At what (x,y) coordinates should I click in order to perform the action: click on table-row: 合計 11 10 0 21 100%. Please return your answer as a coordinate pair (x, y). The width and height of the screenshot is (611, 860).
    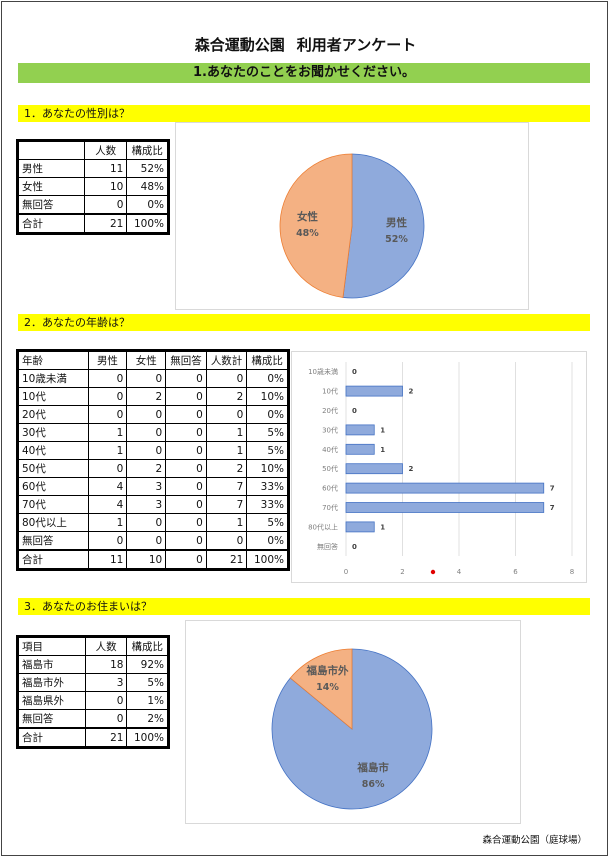
    Looking at the image, I should click on (153, 559).